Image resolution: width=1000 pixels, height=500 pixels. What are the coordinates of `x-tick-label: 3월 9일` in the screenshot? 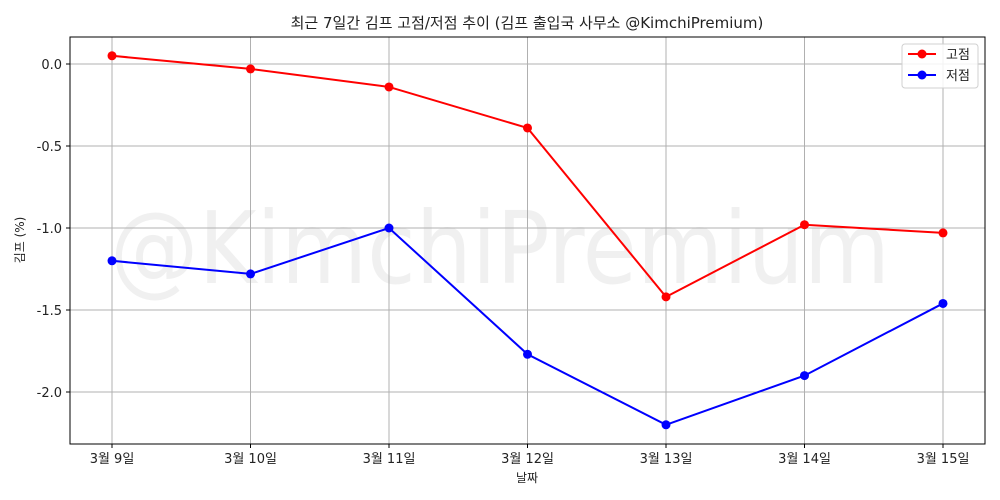 It's located at (112, 459).